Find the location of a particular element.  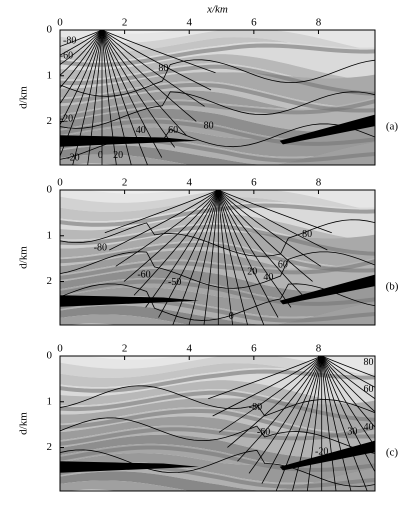

panel-label: (c) is located at coordinates (392, 453).